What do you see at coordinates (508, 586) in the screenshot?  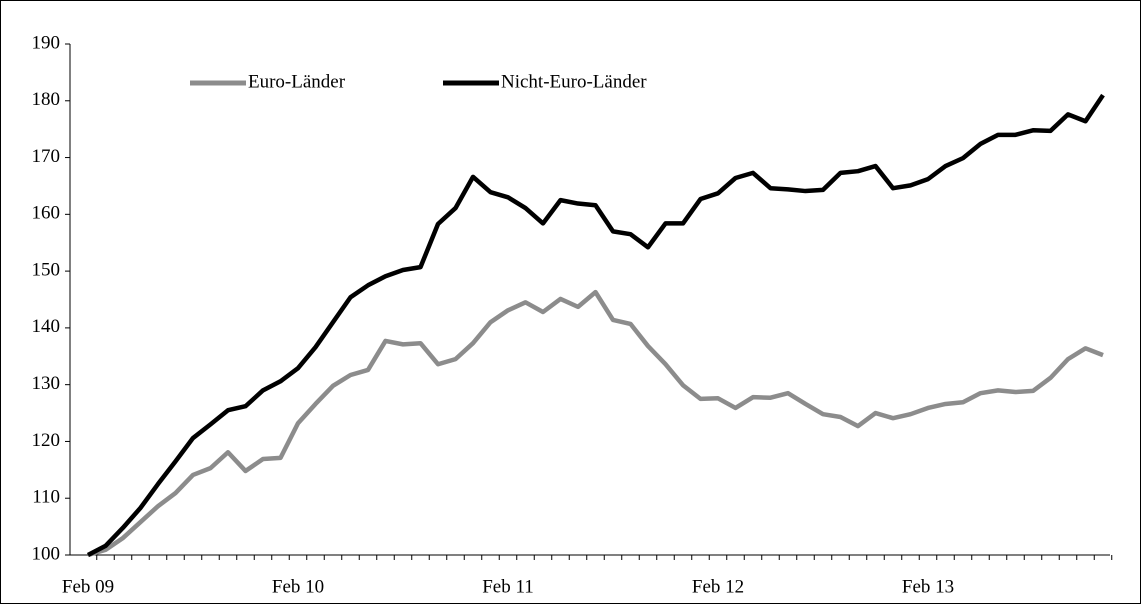 I see `x-tick-label: Feb 11` at bounding box center [508, 586].